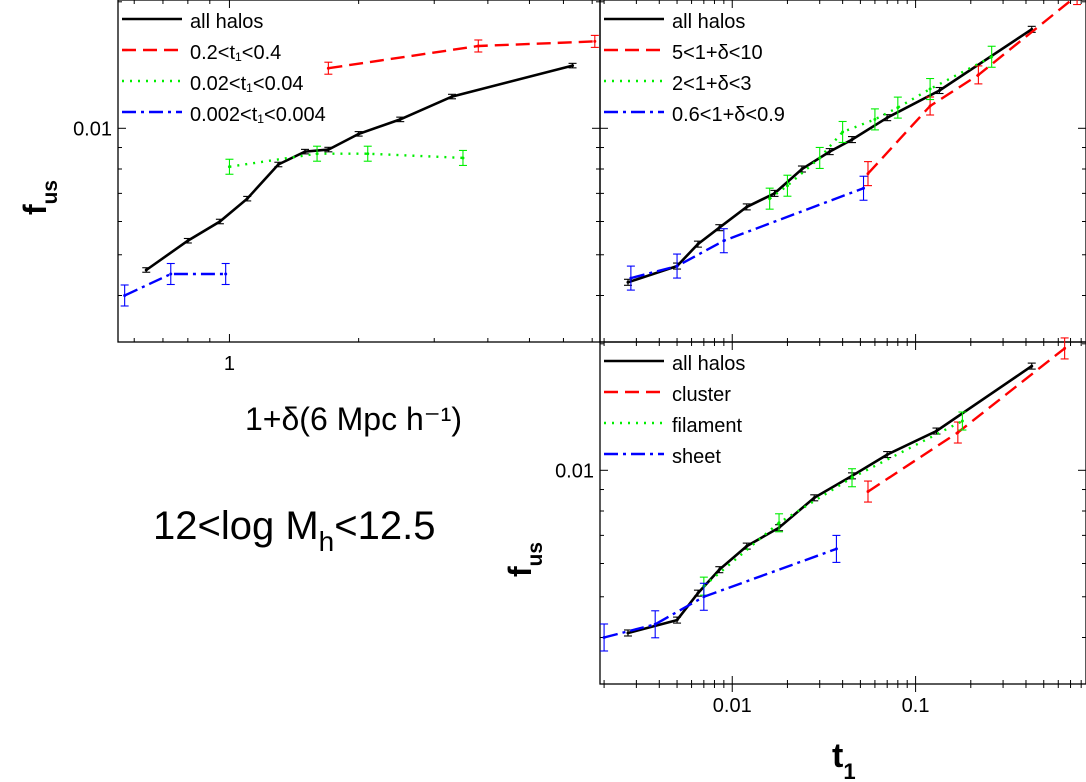 The image size is (1086, 782). I want to click on series-cluster, so click(966, 420).